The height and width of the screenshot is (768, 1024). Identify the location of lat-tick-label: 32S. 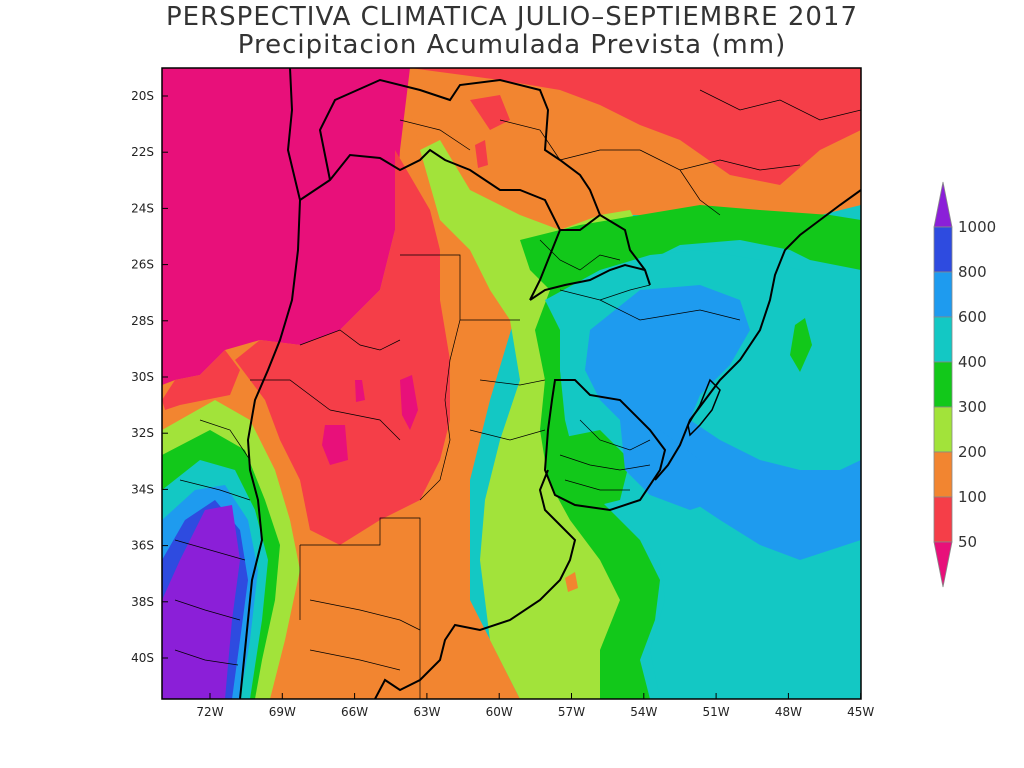
(142, 433).